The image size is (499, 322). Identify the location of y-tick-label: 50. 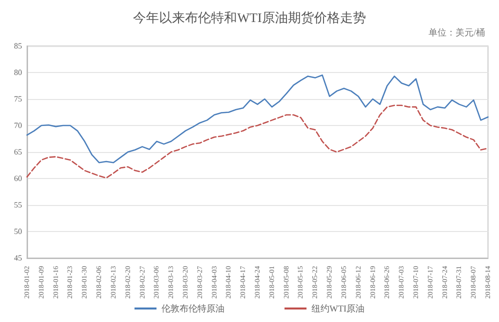
(18, 231).